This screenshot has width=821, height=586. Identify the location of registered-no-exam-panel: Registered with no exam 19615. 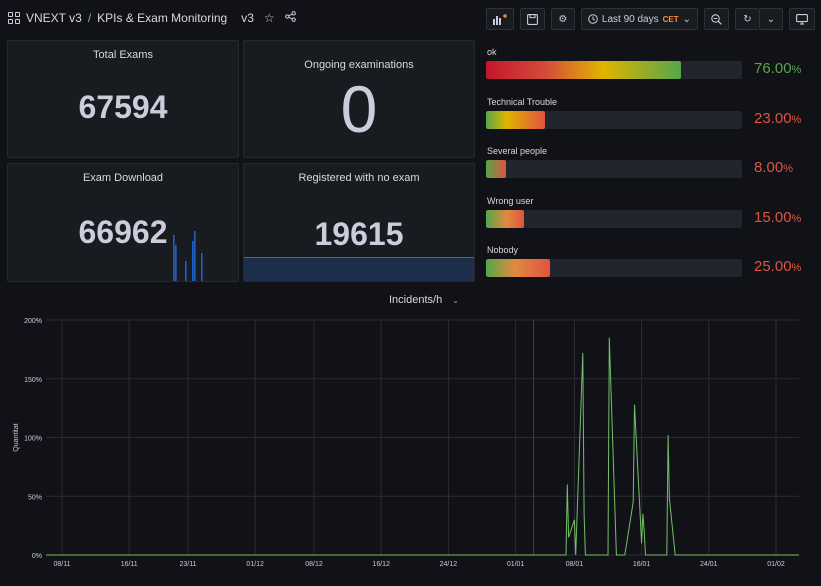
(359, 222).